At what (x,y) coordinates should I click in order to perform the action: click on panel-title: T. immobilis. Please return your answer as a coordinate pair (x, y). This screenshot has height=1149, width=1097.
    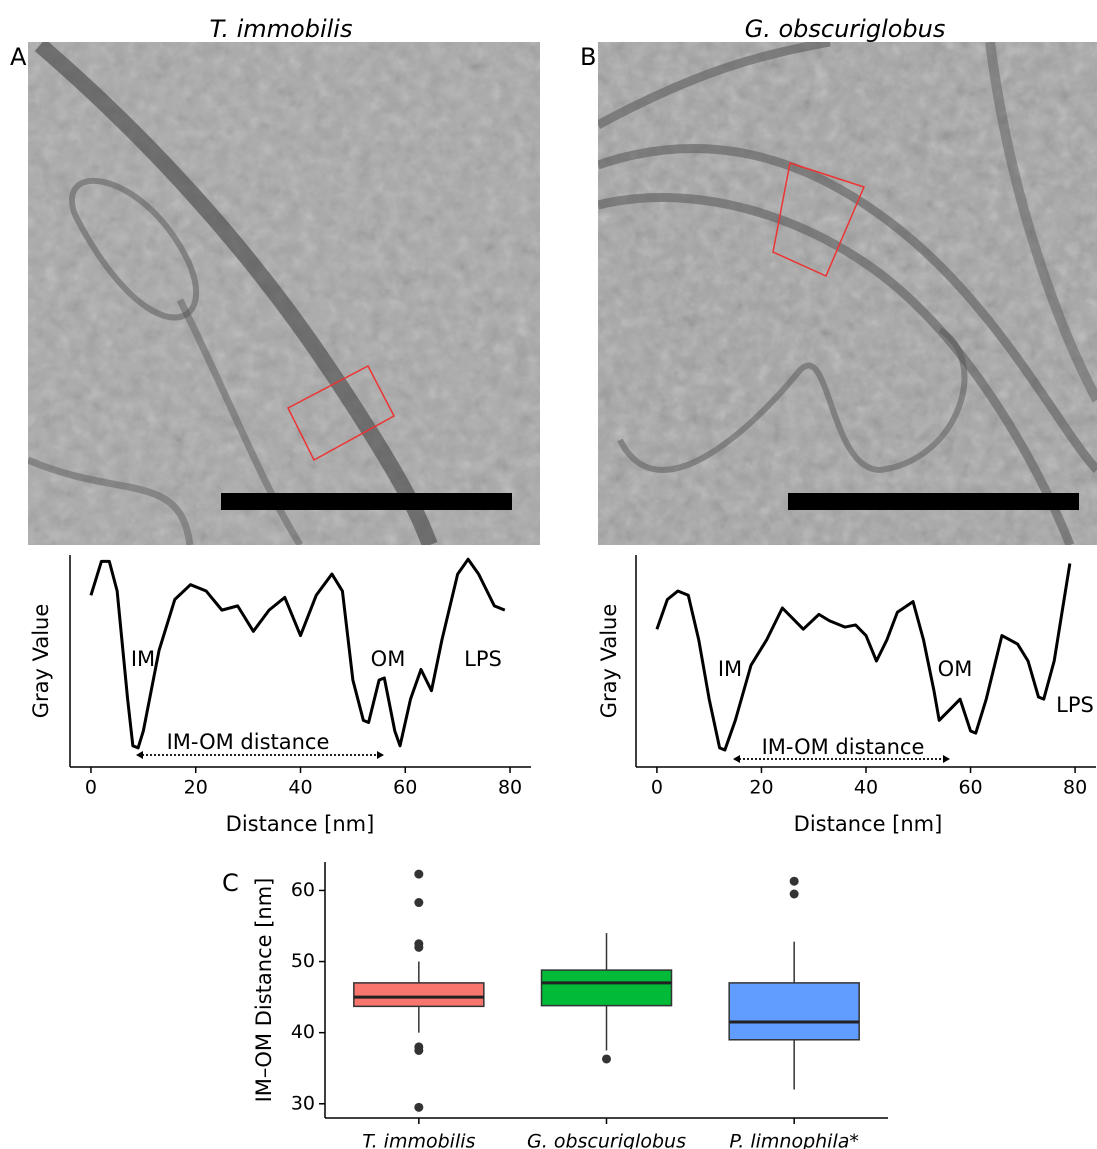
    Looking at the image, I should click on (281, 29).